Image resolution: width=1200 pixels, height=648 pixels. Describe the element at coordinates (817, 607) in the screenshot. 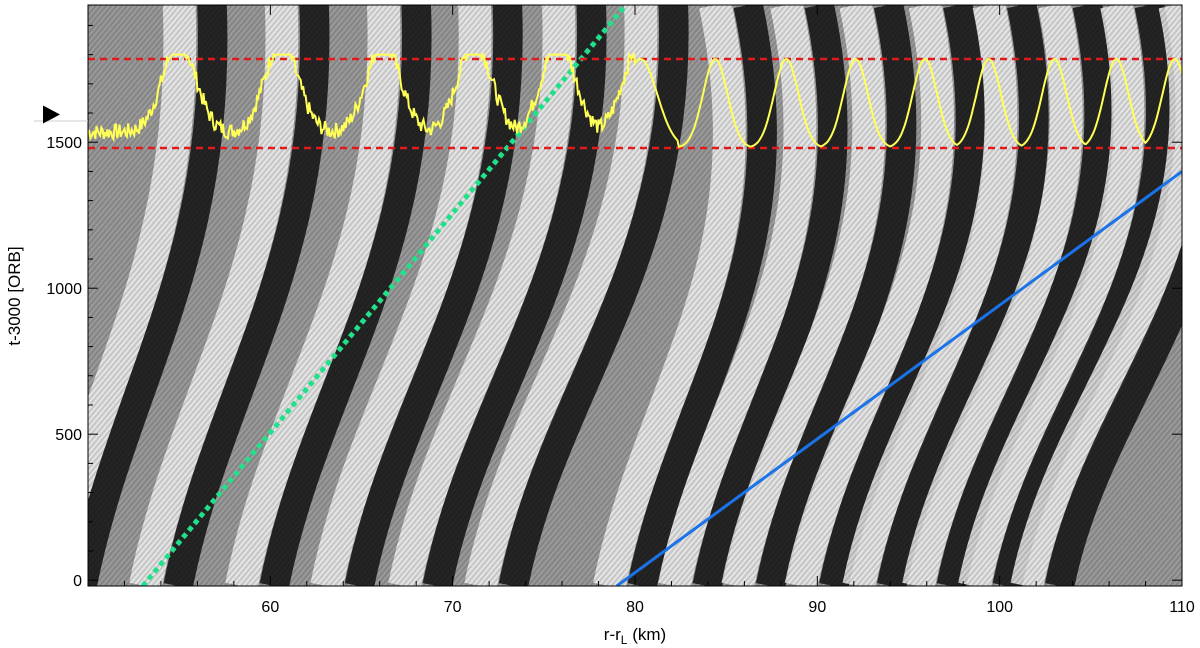

I see `x-tick-label: 90` at that location.